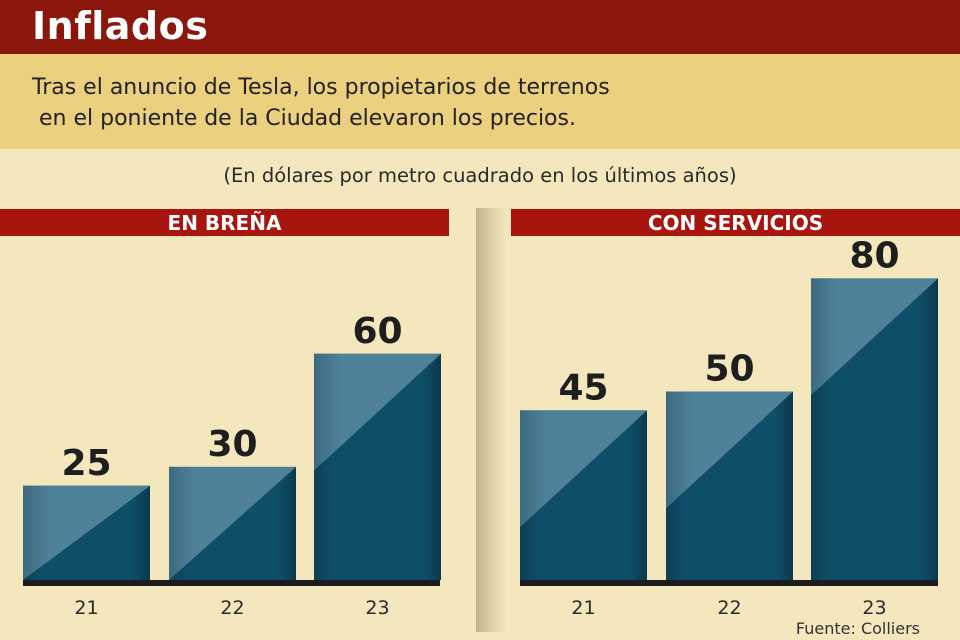 Image resolution: width=960 pixels, height=640 pixels. I want to click on panel-divider, so click(491, 420).